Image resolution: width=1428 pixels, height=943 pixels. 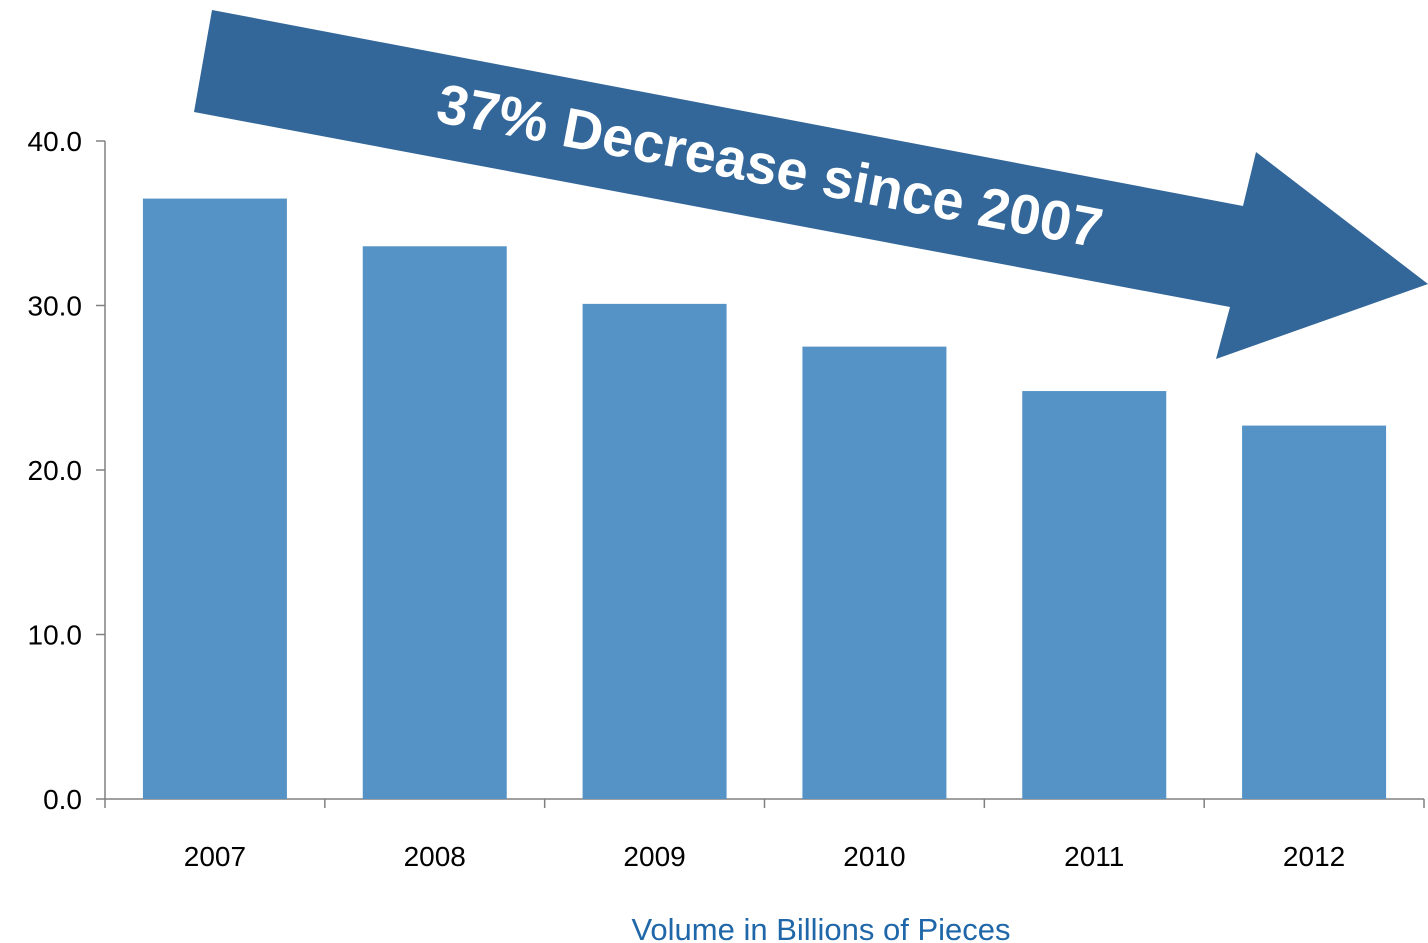 I want to click on y-axis: 0.0 10.0 20.0 30.0 40.0, so click(x=67, y=470).